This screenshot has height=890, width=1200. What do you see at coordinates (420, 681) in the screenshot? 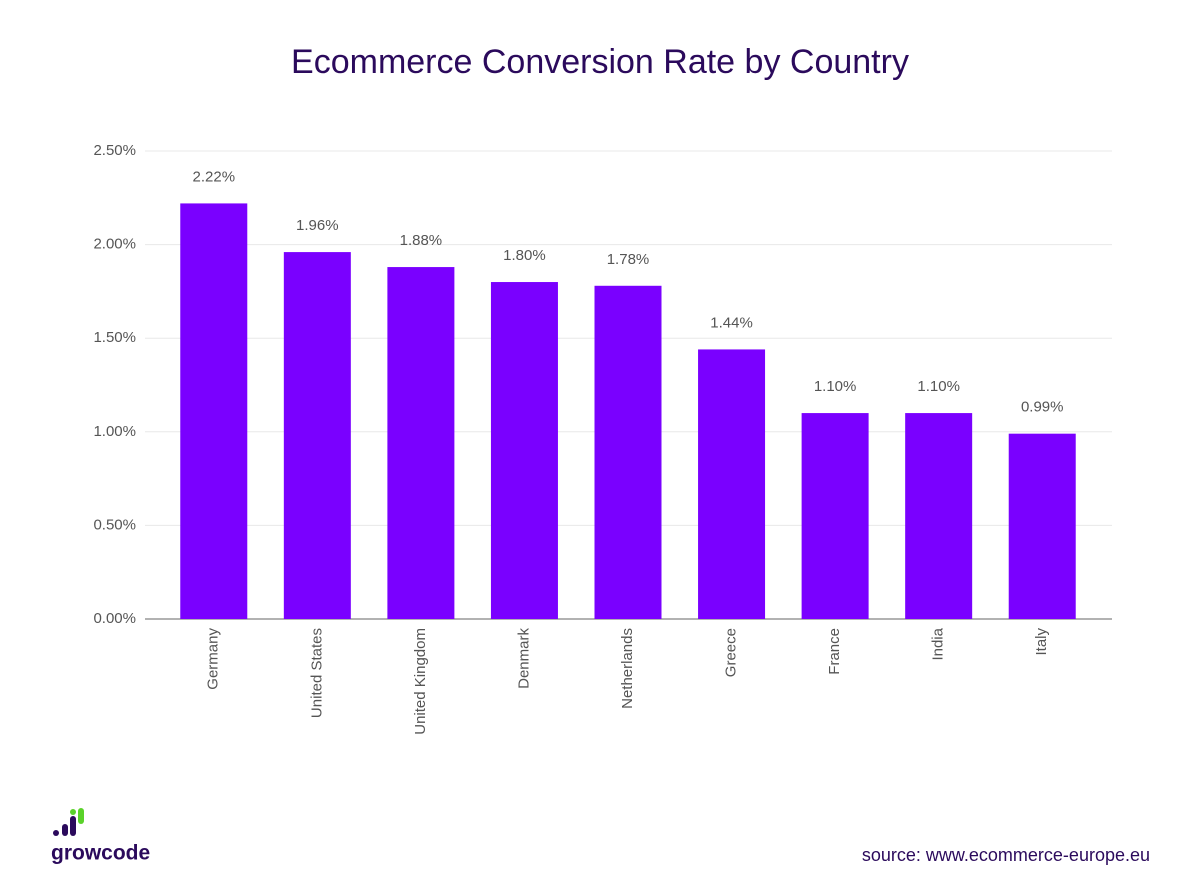
I see `x-tick-label: United Kingdom` at bounding box center [420, 681].